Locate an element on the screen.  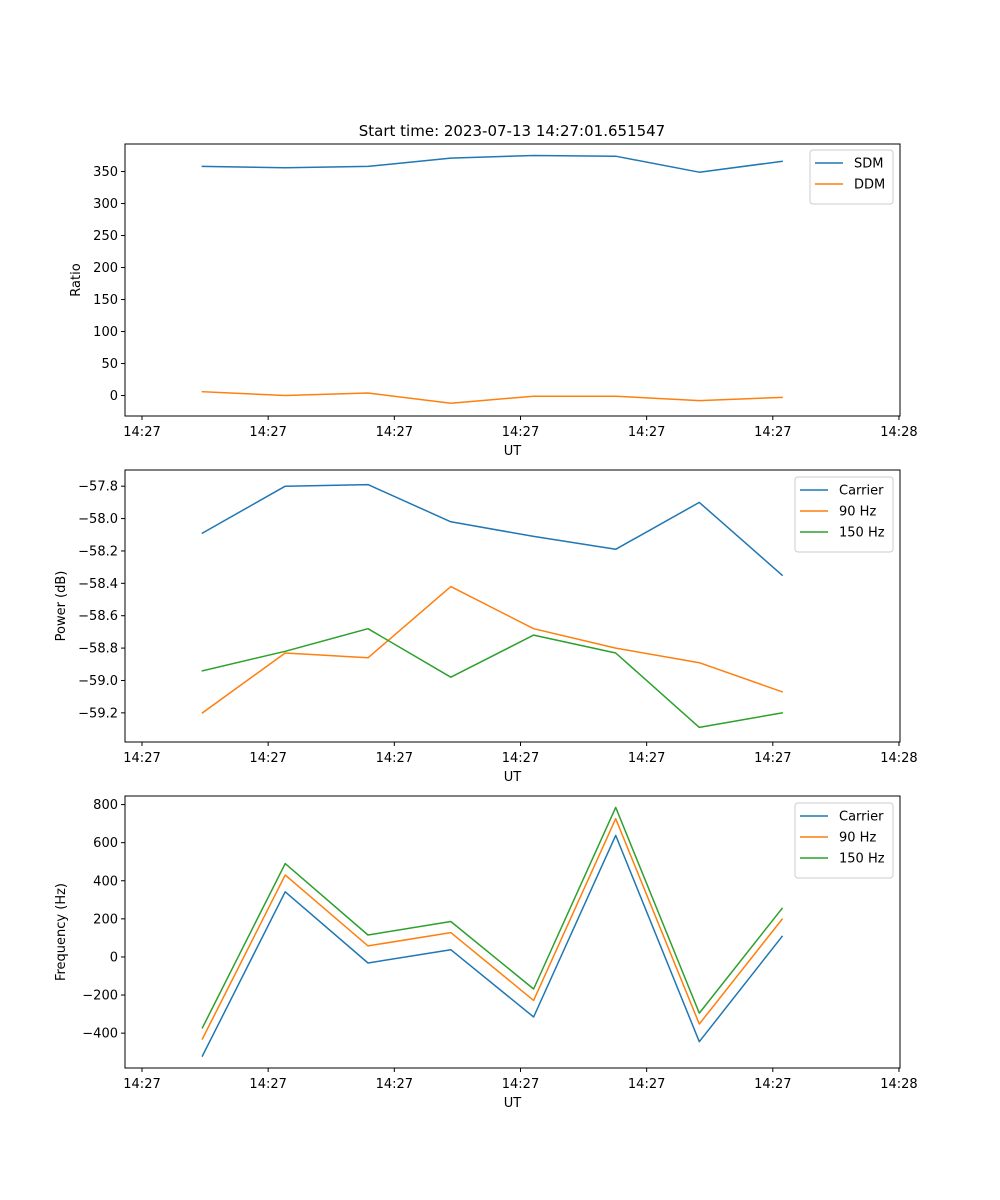
y-tick-label: −57.8 is located at coordinates (98, 487).